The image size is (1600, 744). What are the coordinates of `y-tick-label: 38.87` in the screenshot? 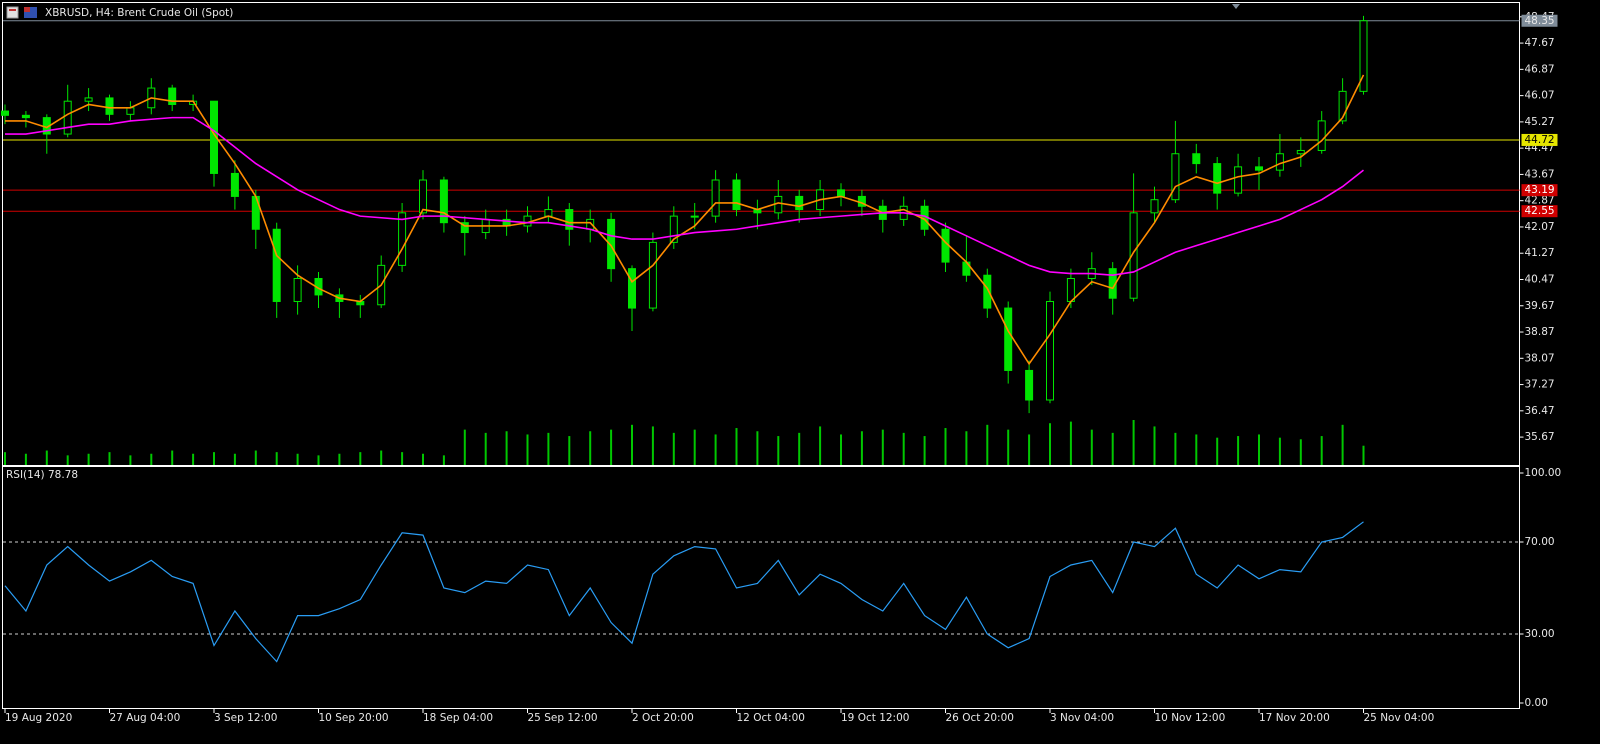 It's located at (1540, 332).